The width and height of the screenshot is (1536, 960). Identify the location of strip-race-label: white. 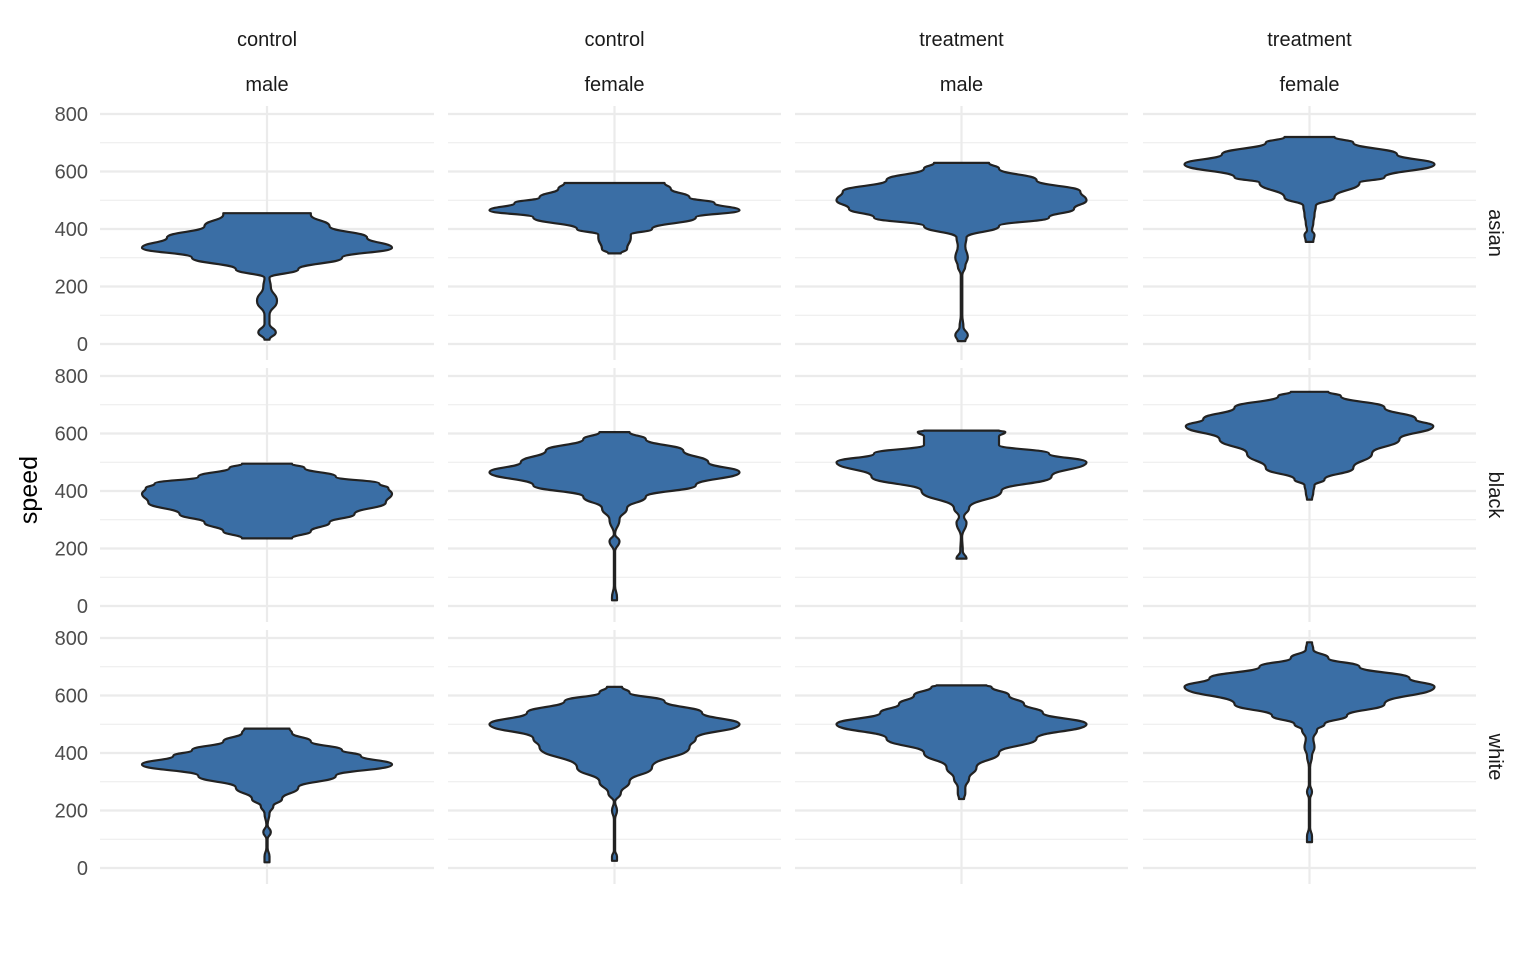
(1495, 757).